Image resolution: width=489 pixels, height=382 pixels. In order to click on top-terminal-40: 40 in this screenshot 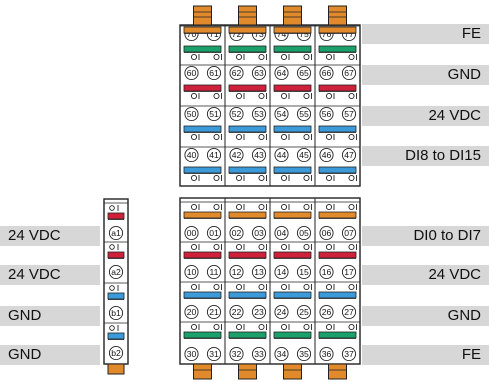, I will do `click(192, 155)`.